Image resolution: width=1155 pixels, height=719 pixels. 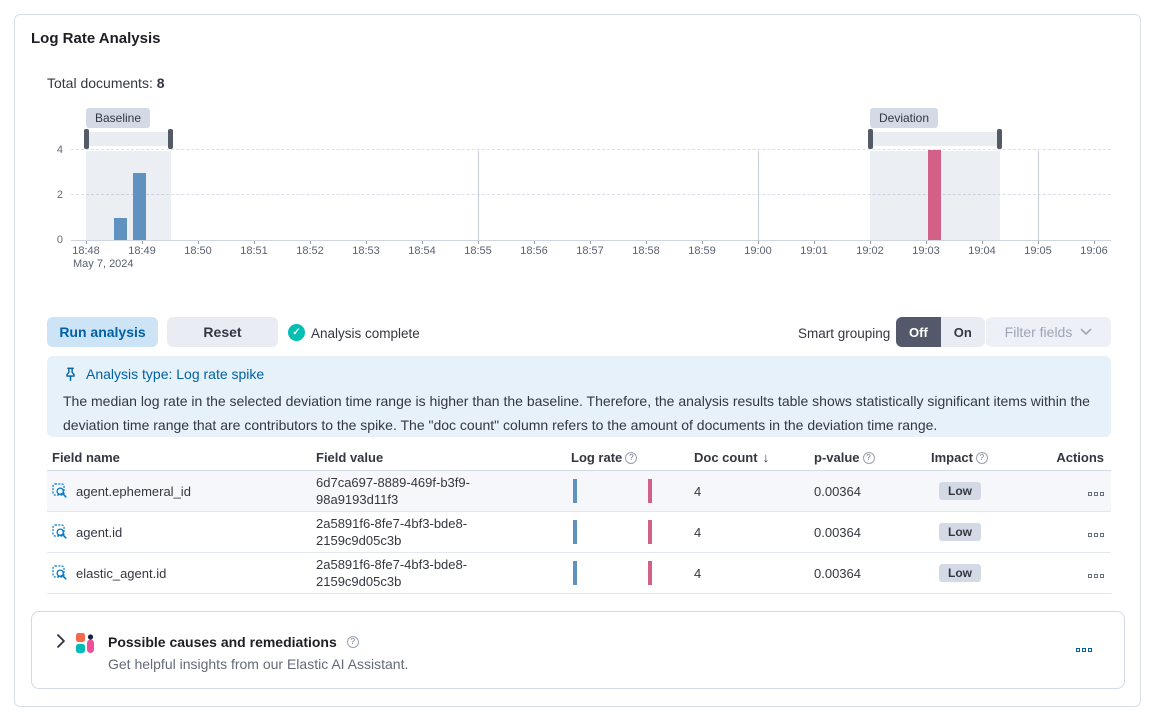 What do you see at coordinates (926, 251) in the screenshot?
I see `x-tick-label: 19:03` at bounding box center [926, 251].